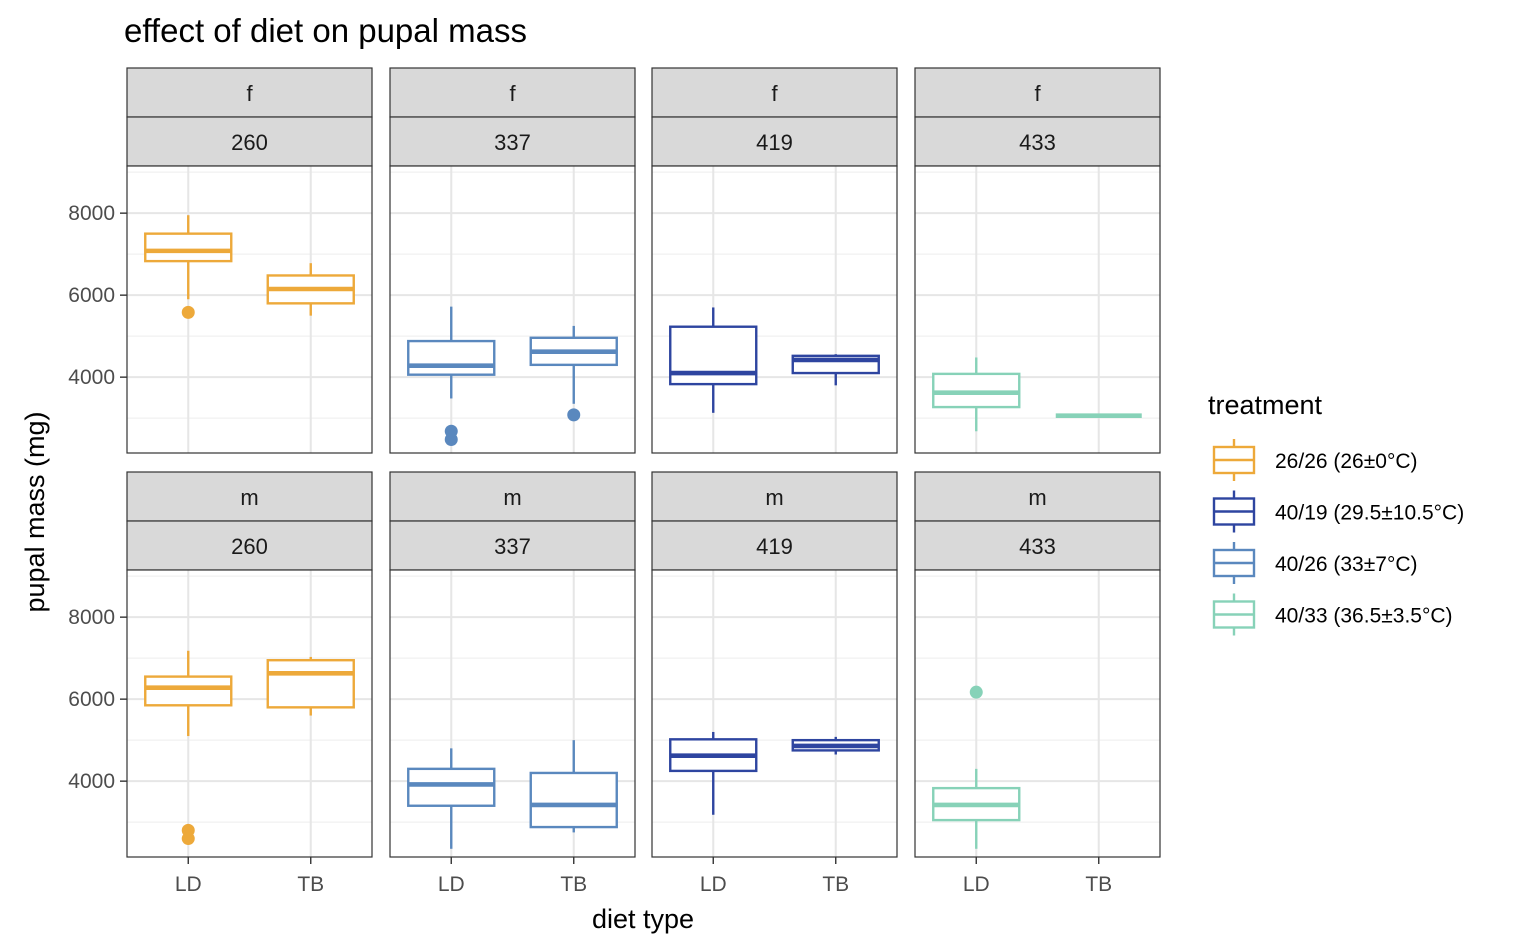 The height and width of the screenshot is (951, 1540). I want to click on legend-entry: 40/19 (29.5±10.5°C), so click(1338, 511).